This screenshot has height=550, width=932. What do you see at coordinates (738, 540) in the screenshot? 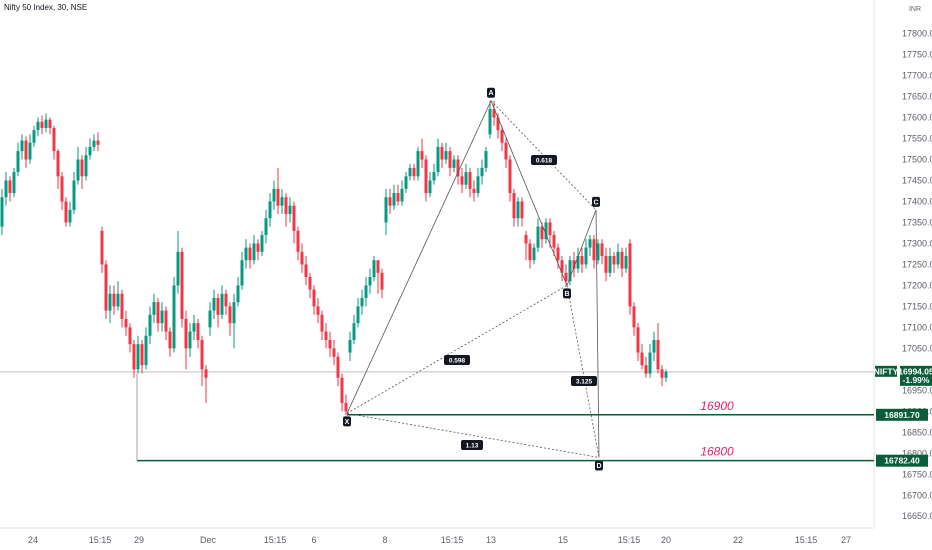
I see `time-tick-label: 22` at bounding box center [738, 540].